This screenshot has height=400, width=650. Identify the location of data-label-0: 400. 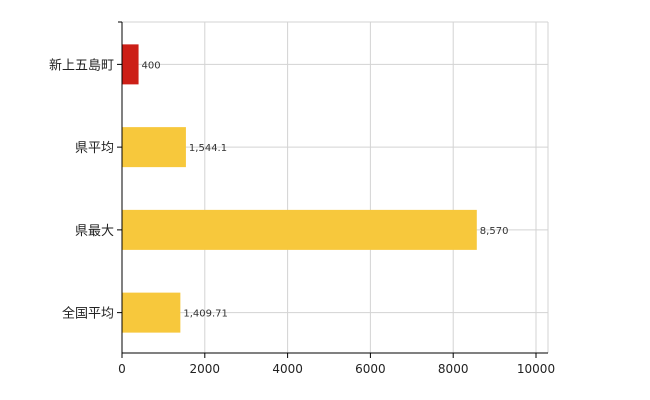
(151, 65).